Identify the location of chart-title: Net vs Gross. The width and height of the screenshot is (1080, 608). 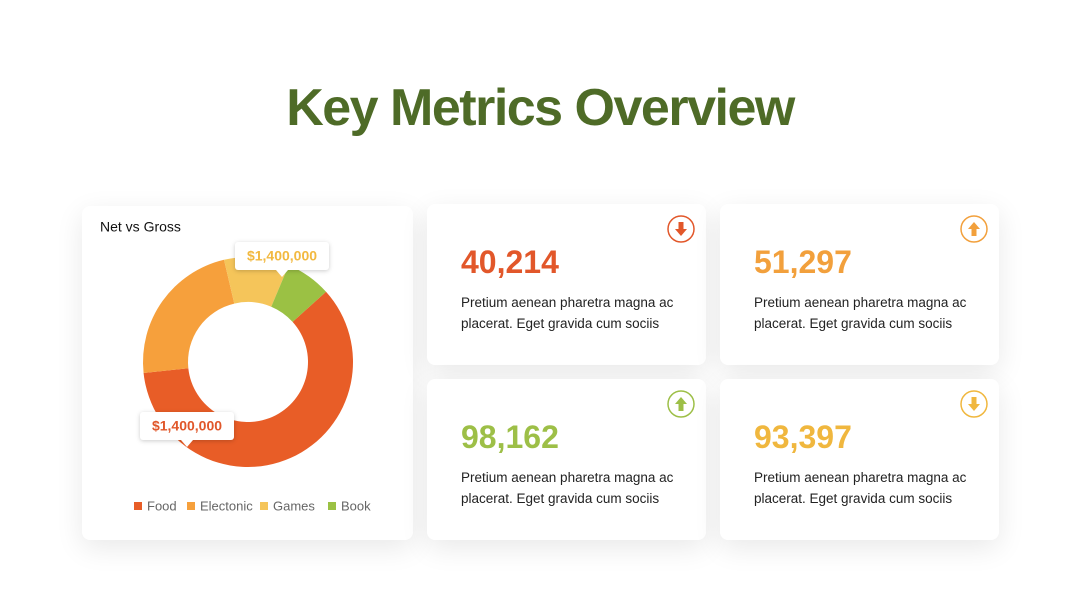
(140, 227).